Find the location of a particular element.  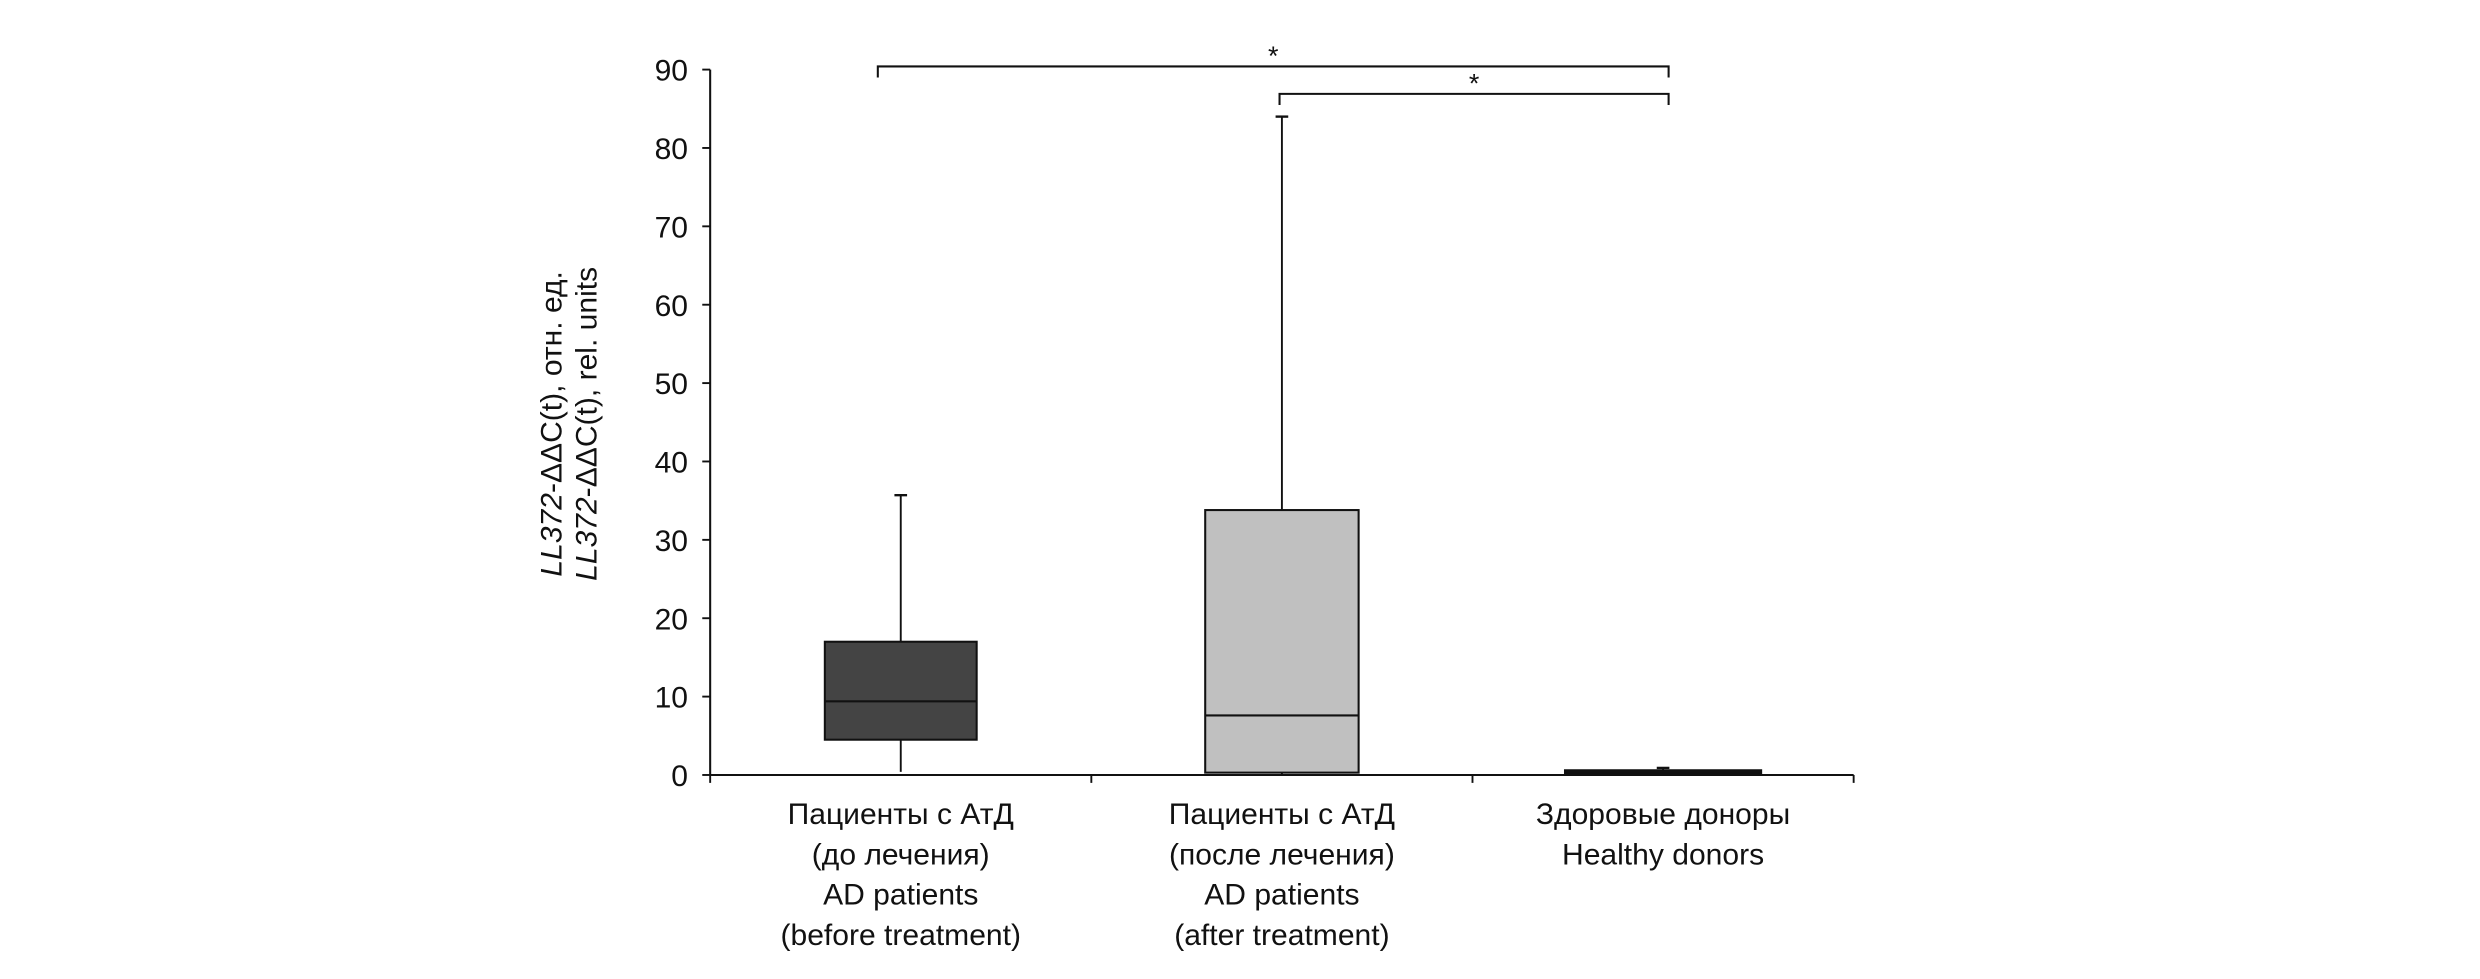

category-label: (до лечения) is located at coordinates (901, 854).